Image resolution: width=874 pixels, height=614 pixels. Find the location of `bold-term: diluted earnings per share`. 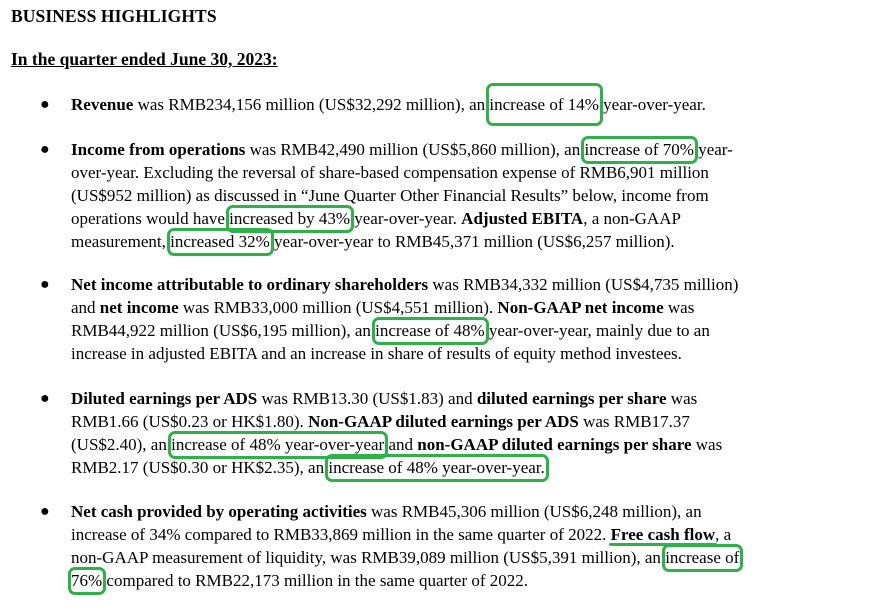

bold-term: diluted earnings per share is located at coordinates (571, 398).